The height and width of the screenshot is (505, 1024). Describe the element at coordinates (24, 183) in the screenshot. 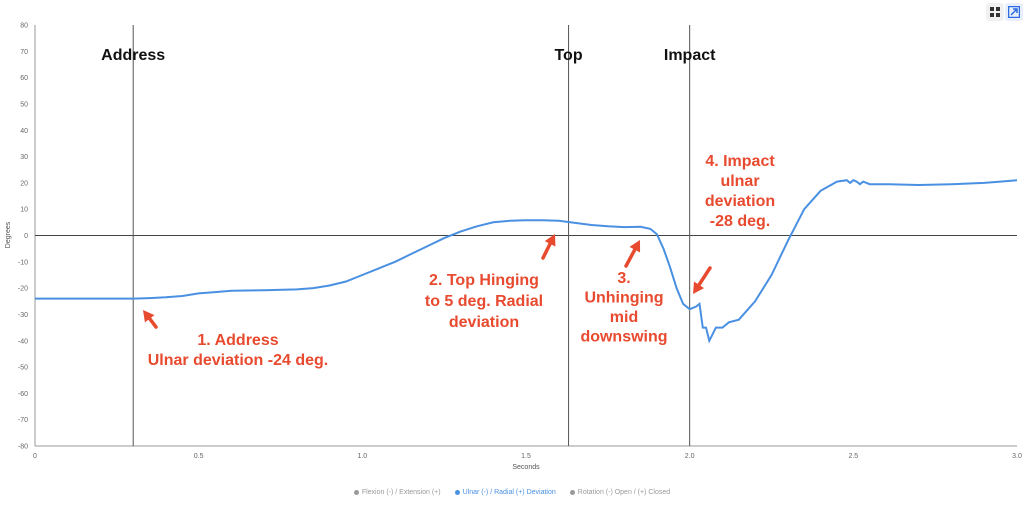

I see `y-tick-label: 20` at that location.